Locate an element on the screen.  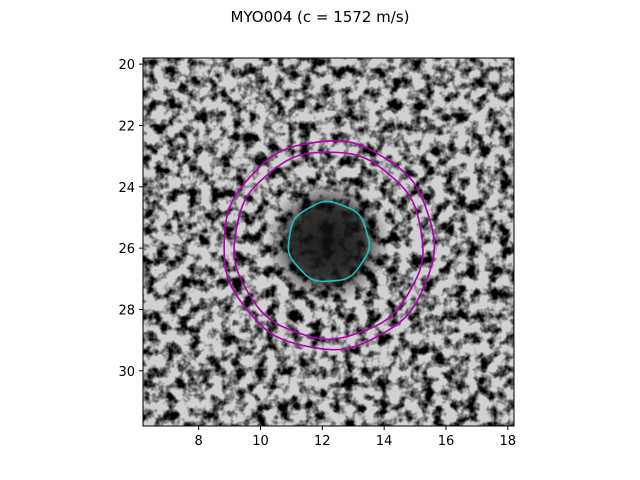
y-tick-label: 20 is located at coordinates (126, 65).